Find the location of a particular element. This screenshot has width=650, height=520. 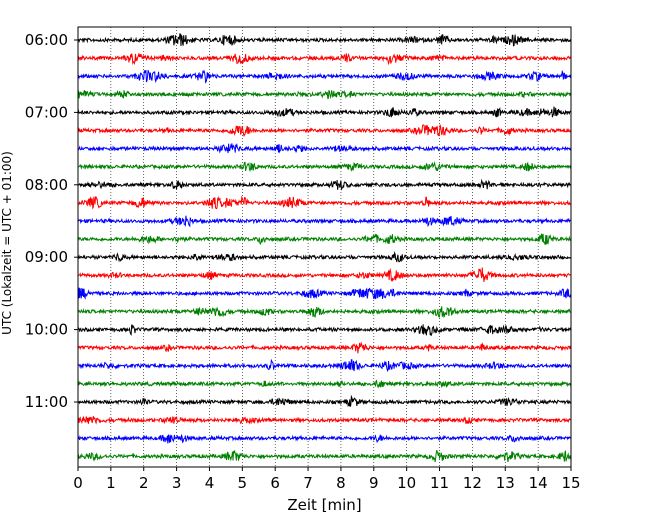

x-tick-label: 6 is located at coordinates (275, 483).